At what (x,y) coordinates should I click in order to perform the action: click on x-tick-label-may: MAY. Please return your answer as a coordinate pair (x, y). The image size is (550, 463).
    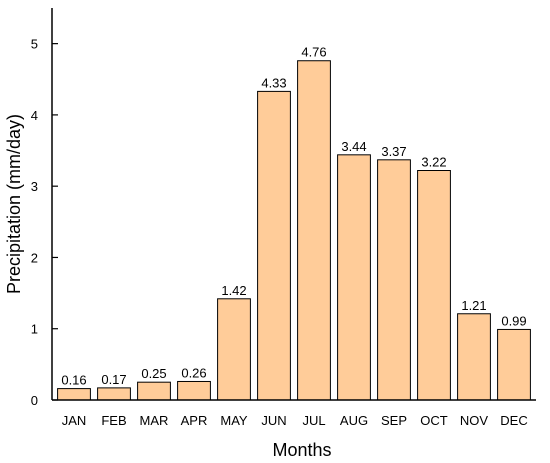
    Looking at the image, I should click on (234, 420).